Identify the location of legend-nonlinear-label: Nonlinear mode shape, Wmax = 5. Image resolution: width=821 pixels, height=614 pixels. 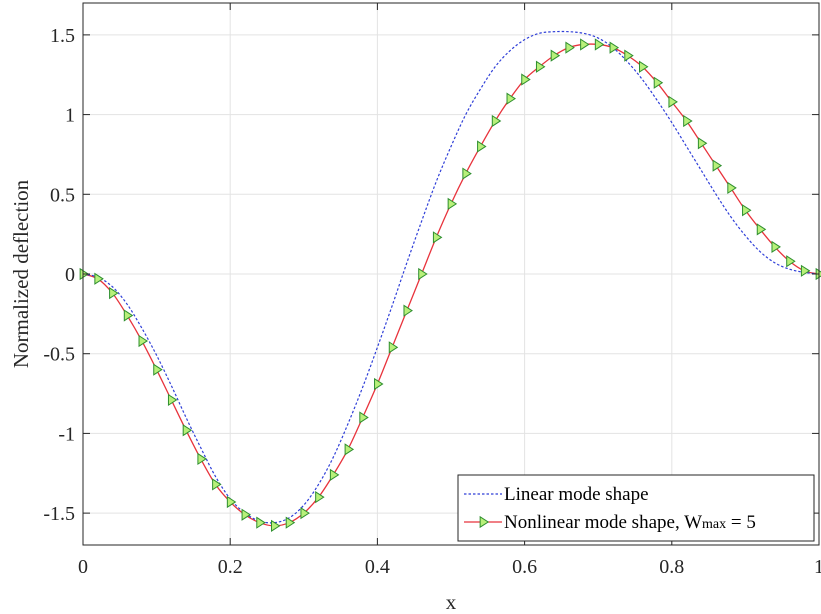
(630, 522).